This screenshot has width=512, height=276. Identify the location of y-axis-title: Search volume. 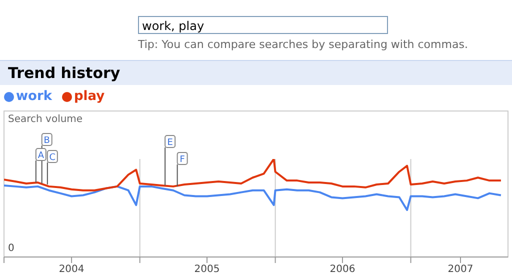
(45, 119).